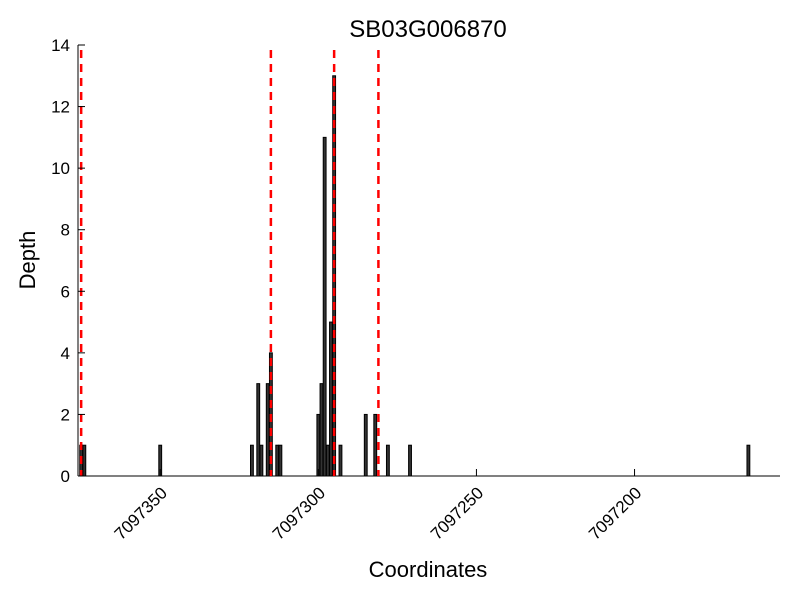 This screenshot has width=800, height=600. Describe the element at coordinates (65, 476) in the screenshot. I see `y-tick-label-0: 0` at that location.